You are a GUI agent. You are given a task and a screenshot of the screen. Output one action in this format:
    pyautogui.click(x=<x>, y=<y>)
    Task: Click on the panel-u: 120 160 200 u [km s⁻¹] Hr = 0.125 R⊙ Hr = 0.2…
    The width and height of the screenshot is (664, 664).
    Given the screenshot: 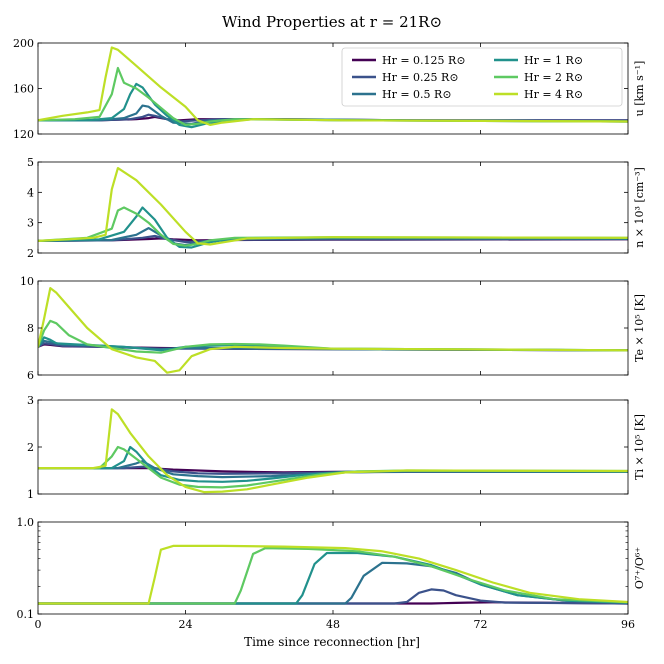 What is the action you would take?
    pyautogui.click(x=329, y=89)
    